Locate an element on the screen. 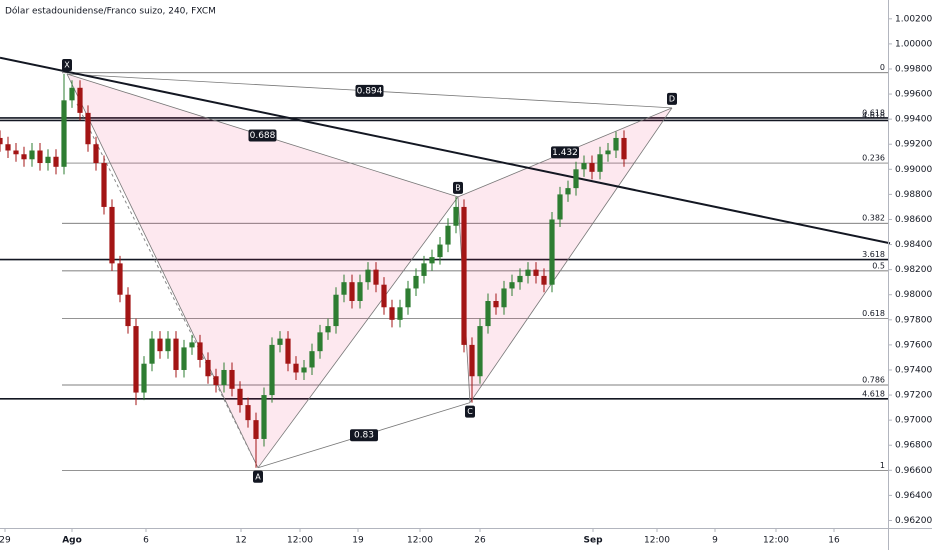 The height and width of the screenshot is (554, 932). ratio-box is located at coordinates (364, 435).